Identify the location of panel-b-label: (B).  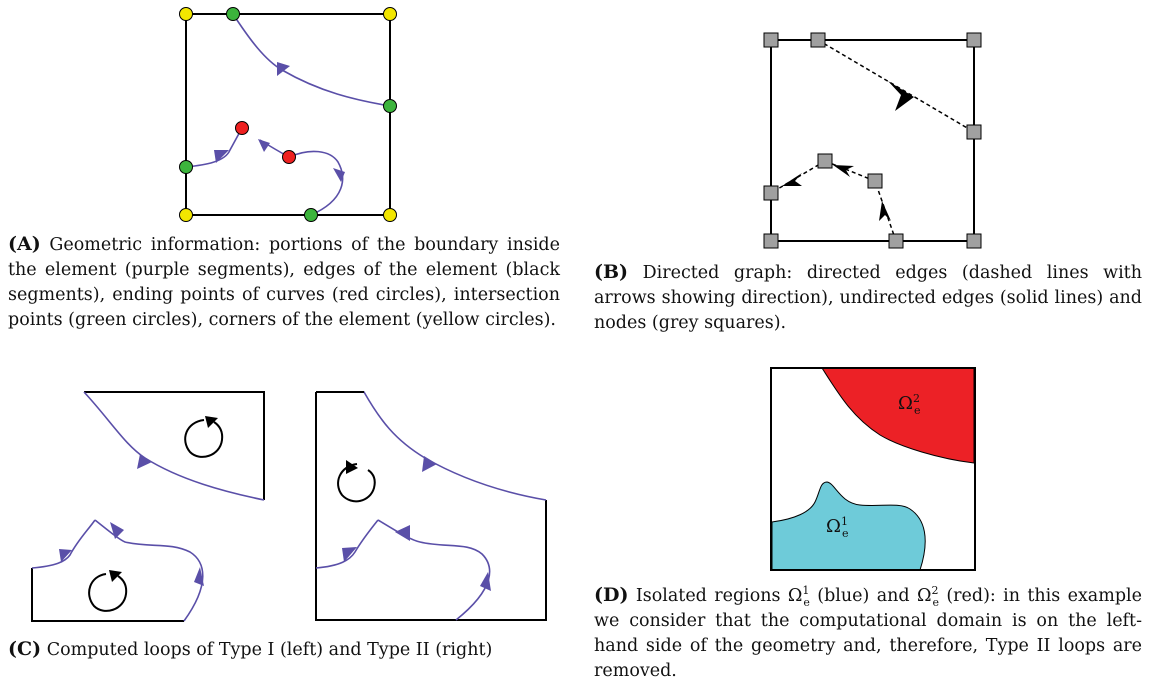
(611, 272).